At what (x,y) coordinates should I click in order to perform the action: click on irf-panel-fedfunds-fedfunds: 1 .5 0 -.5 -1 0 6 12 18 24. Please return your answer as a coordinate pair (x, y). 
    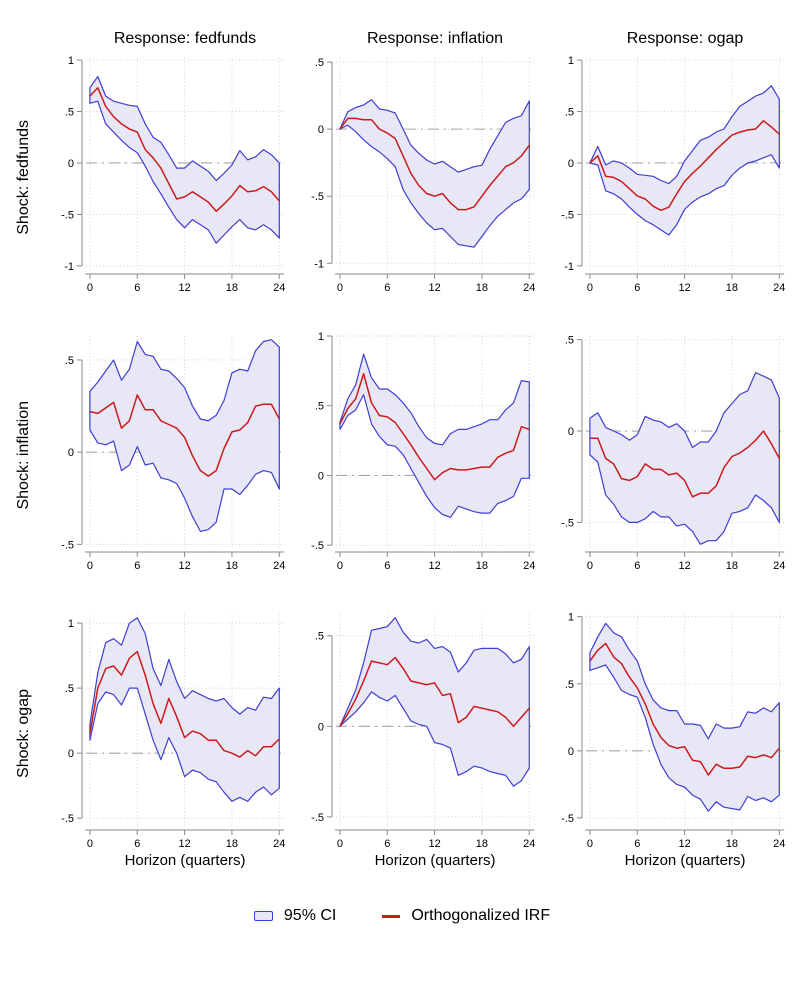
    Looking at the image, I should click on (173, 174).